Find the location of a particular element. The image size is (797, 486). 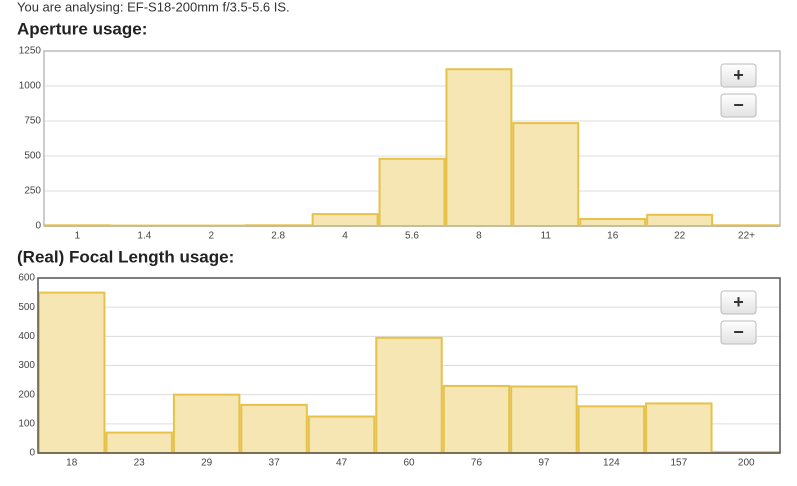

y-tick-label: 750 is located at coordinates (32, 121).